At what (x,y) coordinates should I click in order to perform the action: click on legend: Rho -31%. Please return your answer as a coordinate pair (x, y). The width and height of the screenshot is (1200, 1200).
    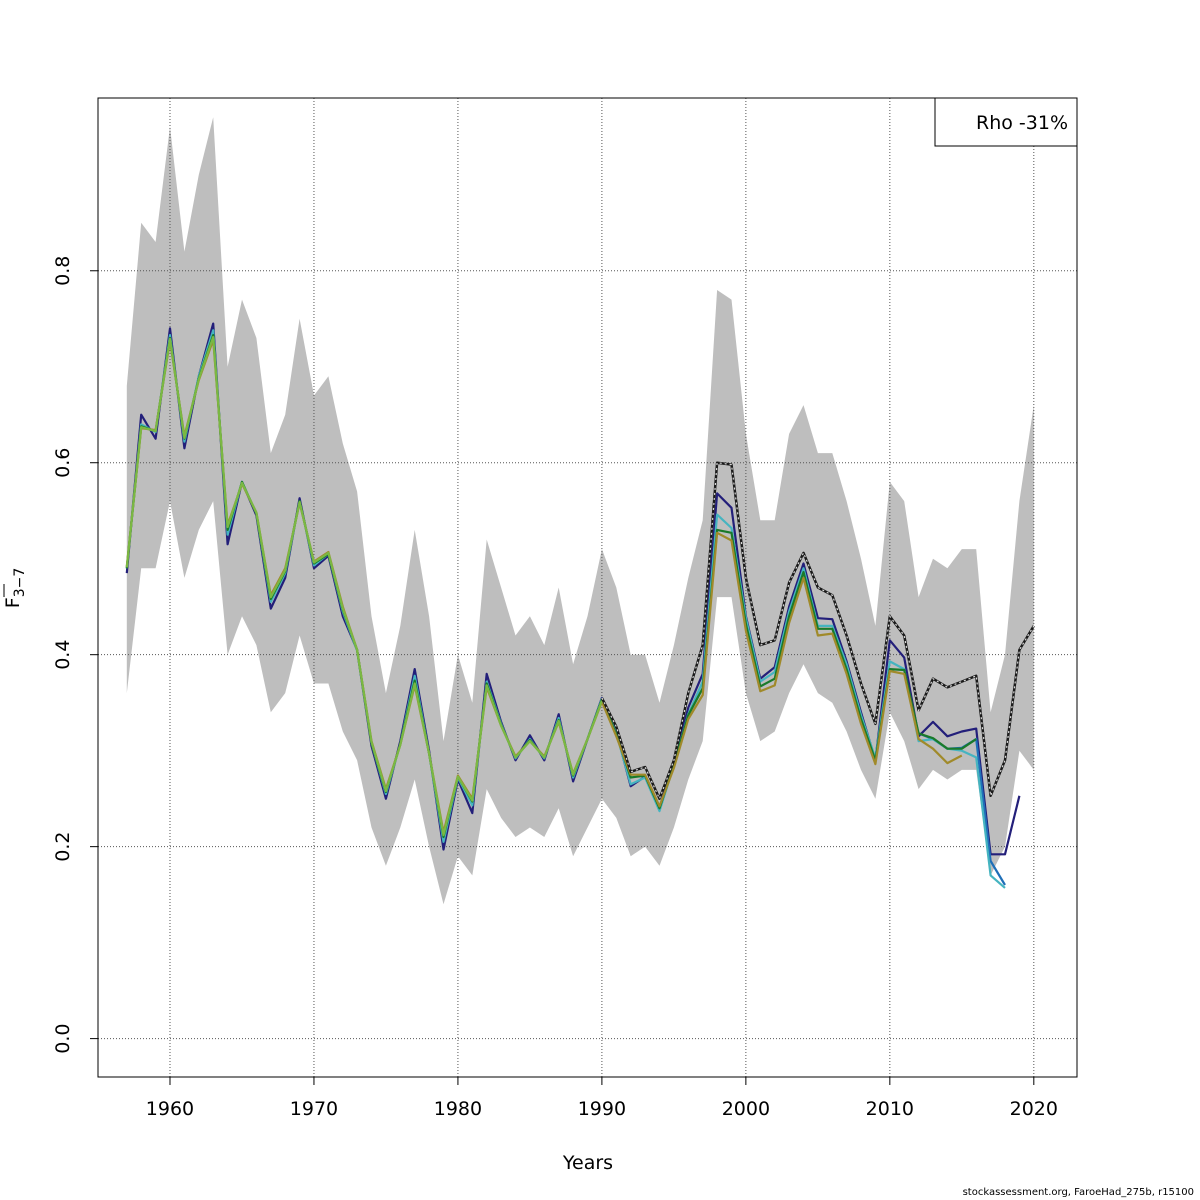
    Looking at the image, I should click on (1006, 122).